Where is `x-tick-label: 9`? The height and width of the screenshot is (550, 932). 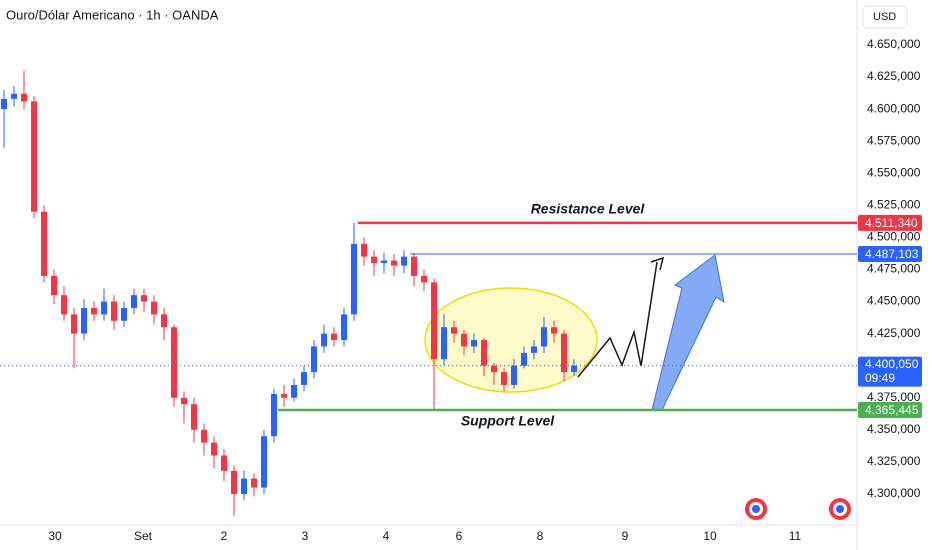 x-tick-label: 9 is located at coordinates (625, 536).